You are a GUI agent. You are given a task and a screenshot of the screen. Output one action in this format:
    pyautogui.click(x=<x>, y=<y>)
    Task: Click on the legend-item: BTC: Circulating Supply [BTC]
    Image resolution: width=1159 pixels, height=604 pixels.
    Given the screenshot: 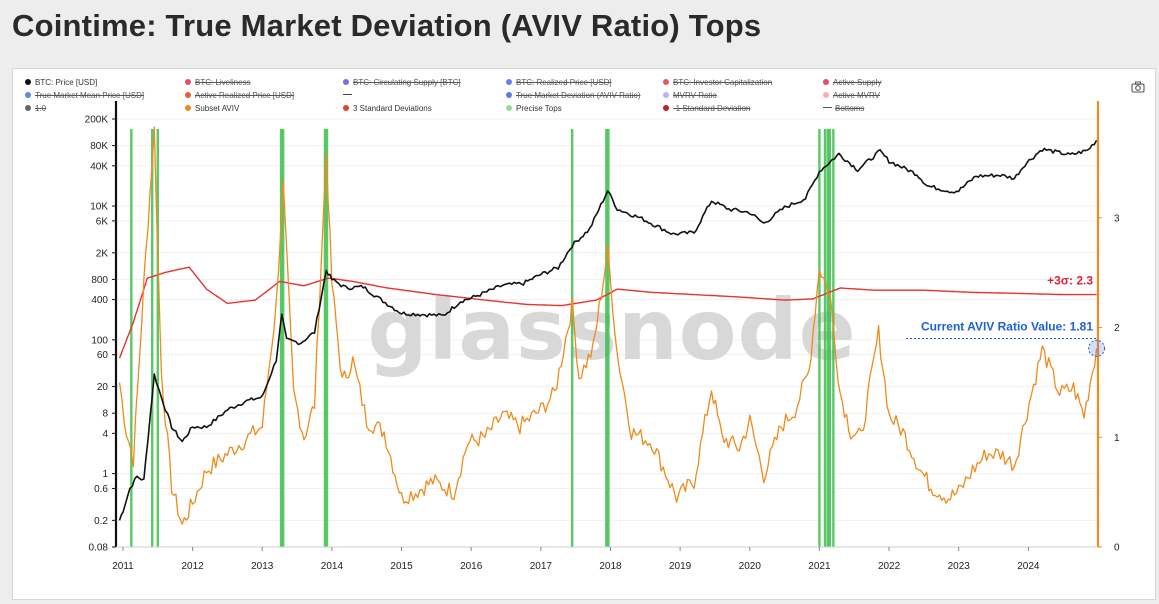 What is the action you would take?
    pyautogui.click(x=402, y=82)
    